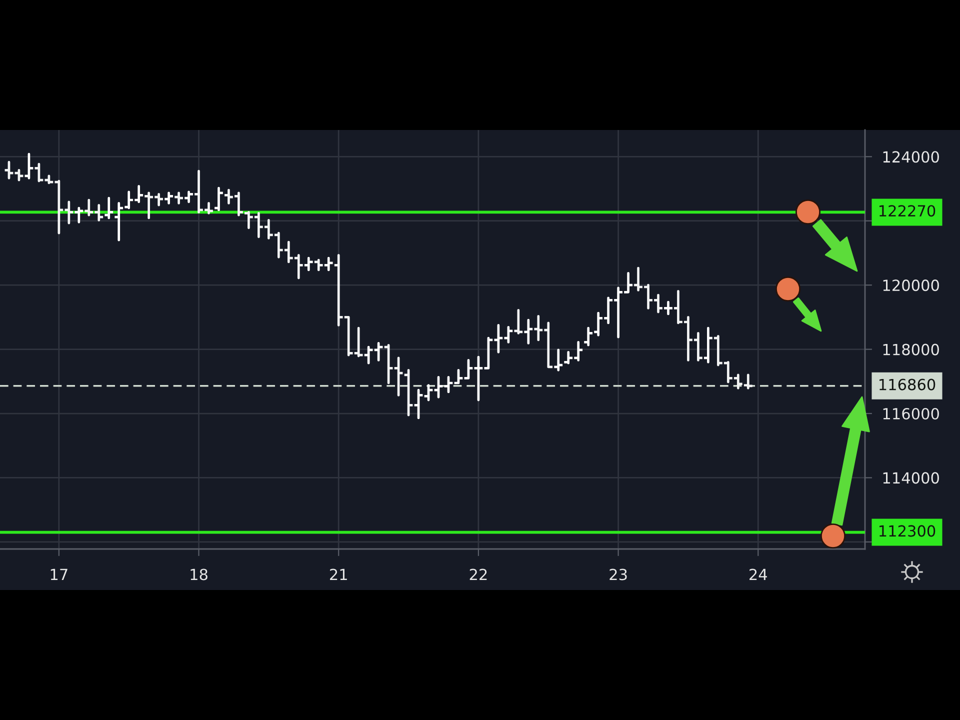 This screenshot has width=960, height=720. Describe the element at coordinates (911, 478) in the screenshot. I see `y-tick-label: 114000` at that location.